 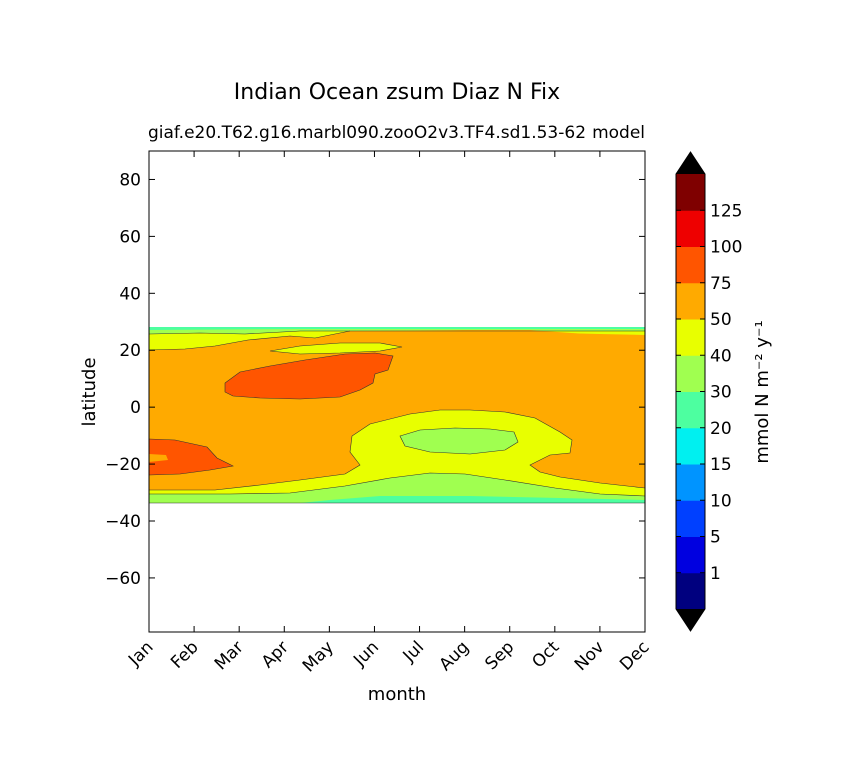 What do you see at coordinates (721, 320) in the screenshot?
I see `colorbar-tick-label: 50` at bounding box center [721, 320].